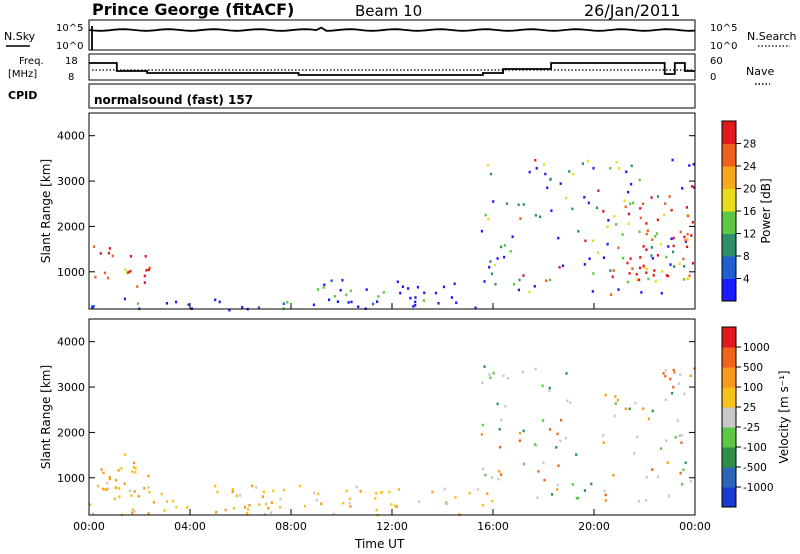  I want to click on colorbar-tick-label: 16, so click(750, 212).